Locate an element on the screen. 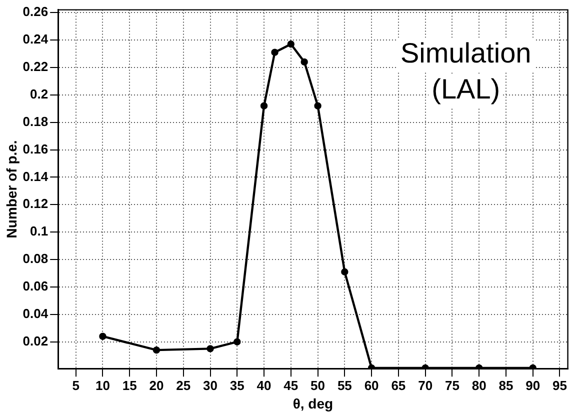 This screenshot has width=574, height=415. y-tick-label: 0.2 is located at coordinates (39, 94).